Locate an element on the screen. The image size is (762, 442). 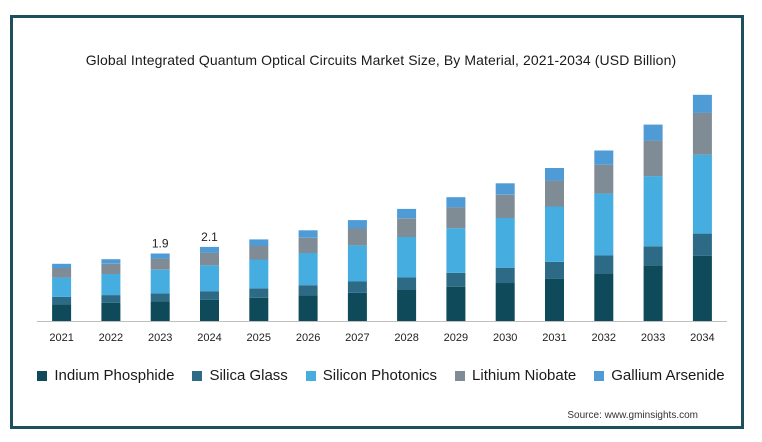
bar-segment-indium-phosphide-2034 is located at coordinates (702, 288).